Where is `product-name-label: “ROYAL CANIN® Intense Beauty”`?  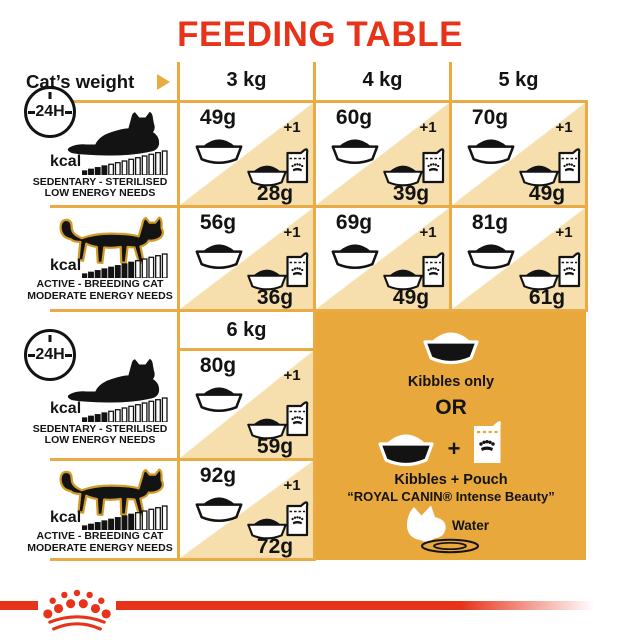 product-name-label: “ROYAL CANIN® Intense Beauty” is located at coordinates (451, 496).